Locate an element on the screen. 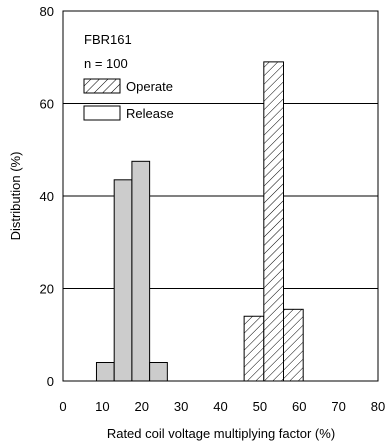  x-tick-label: 40 is located at coordinates (220, 406).